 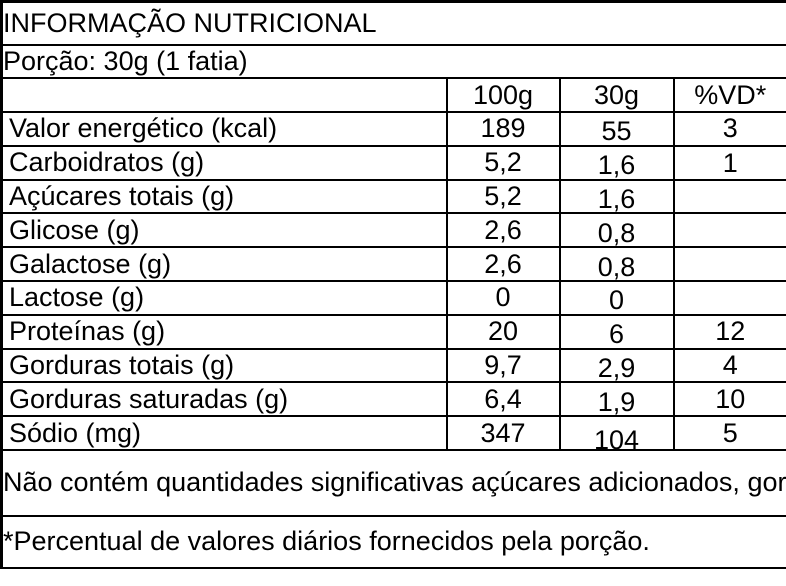 I want to click on nutrient-row-gorduras-totais: Gorduras totais (g) 9,7 2,9 4, so click(x=393, y=365).